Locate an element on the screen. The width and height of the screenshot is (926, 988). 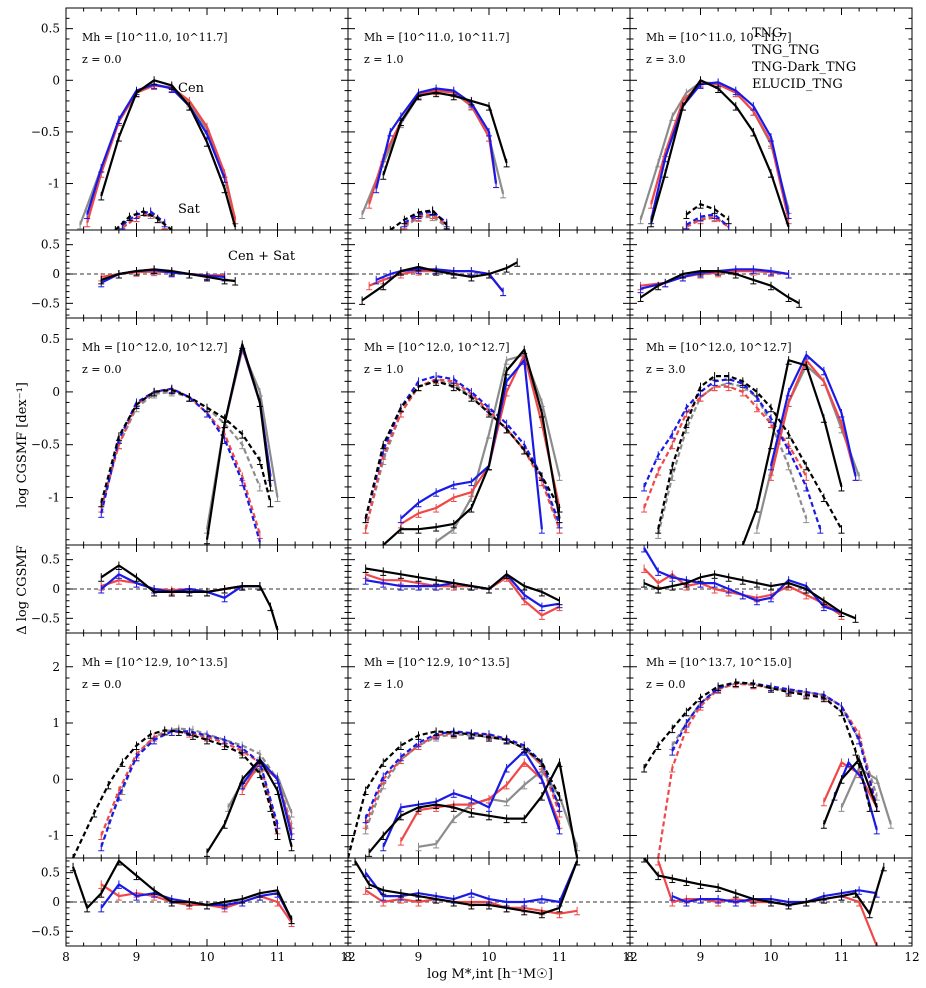
panel-r0c0: -1 −0.5 0 0.5 Mh = [10^11.0, 10^11.7] z = 0.0 is located at coordinates (190, 119).